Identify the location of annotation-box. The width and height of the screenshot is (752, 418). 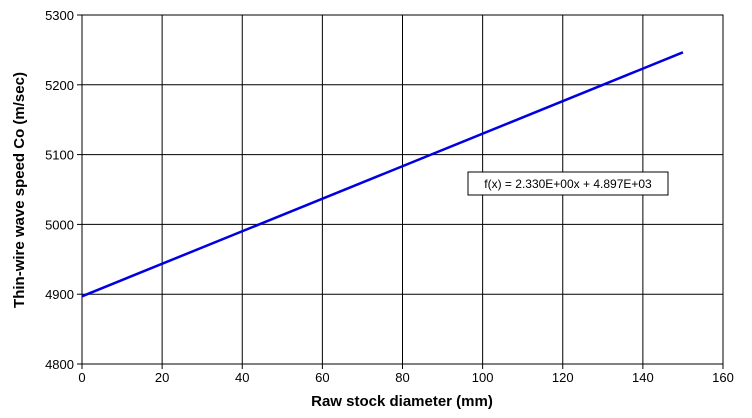
(568, 183).